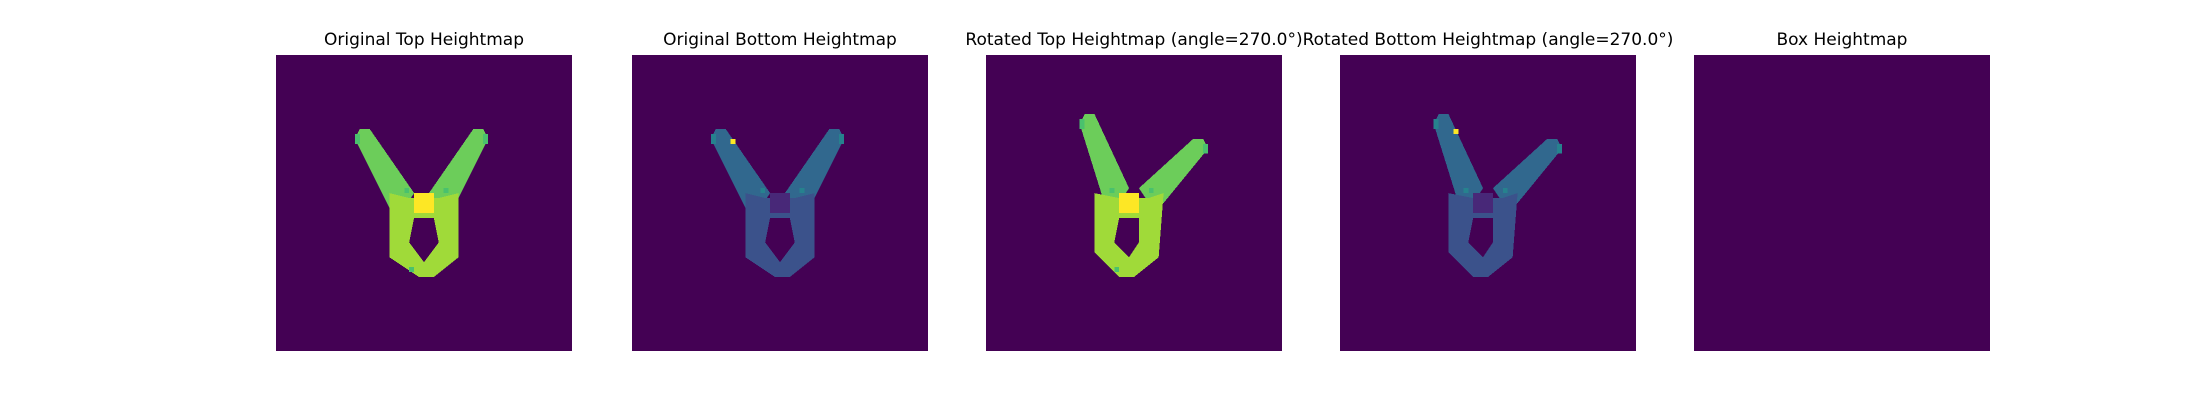  What do you see at coordinates (1488, 40) in the screenshot?
I see `panel-title: Rotated Bottom Heightmap (angle=270.0°)` at bounding box center [1488, 40].